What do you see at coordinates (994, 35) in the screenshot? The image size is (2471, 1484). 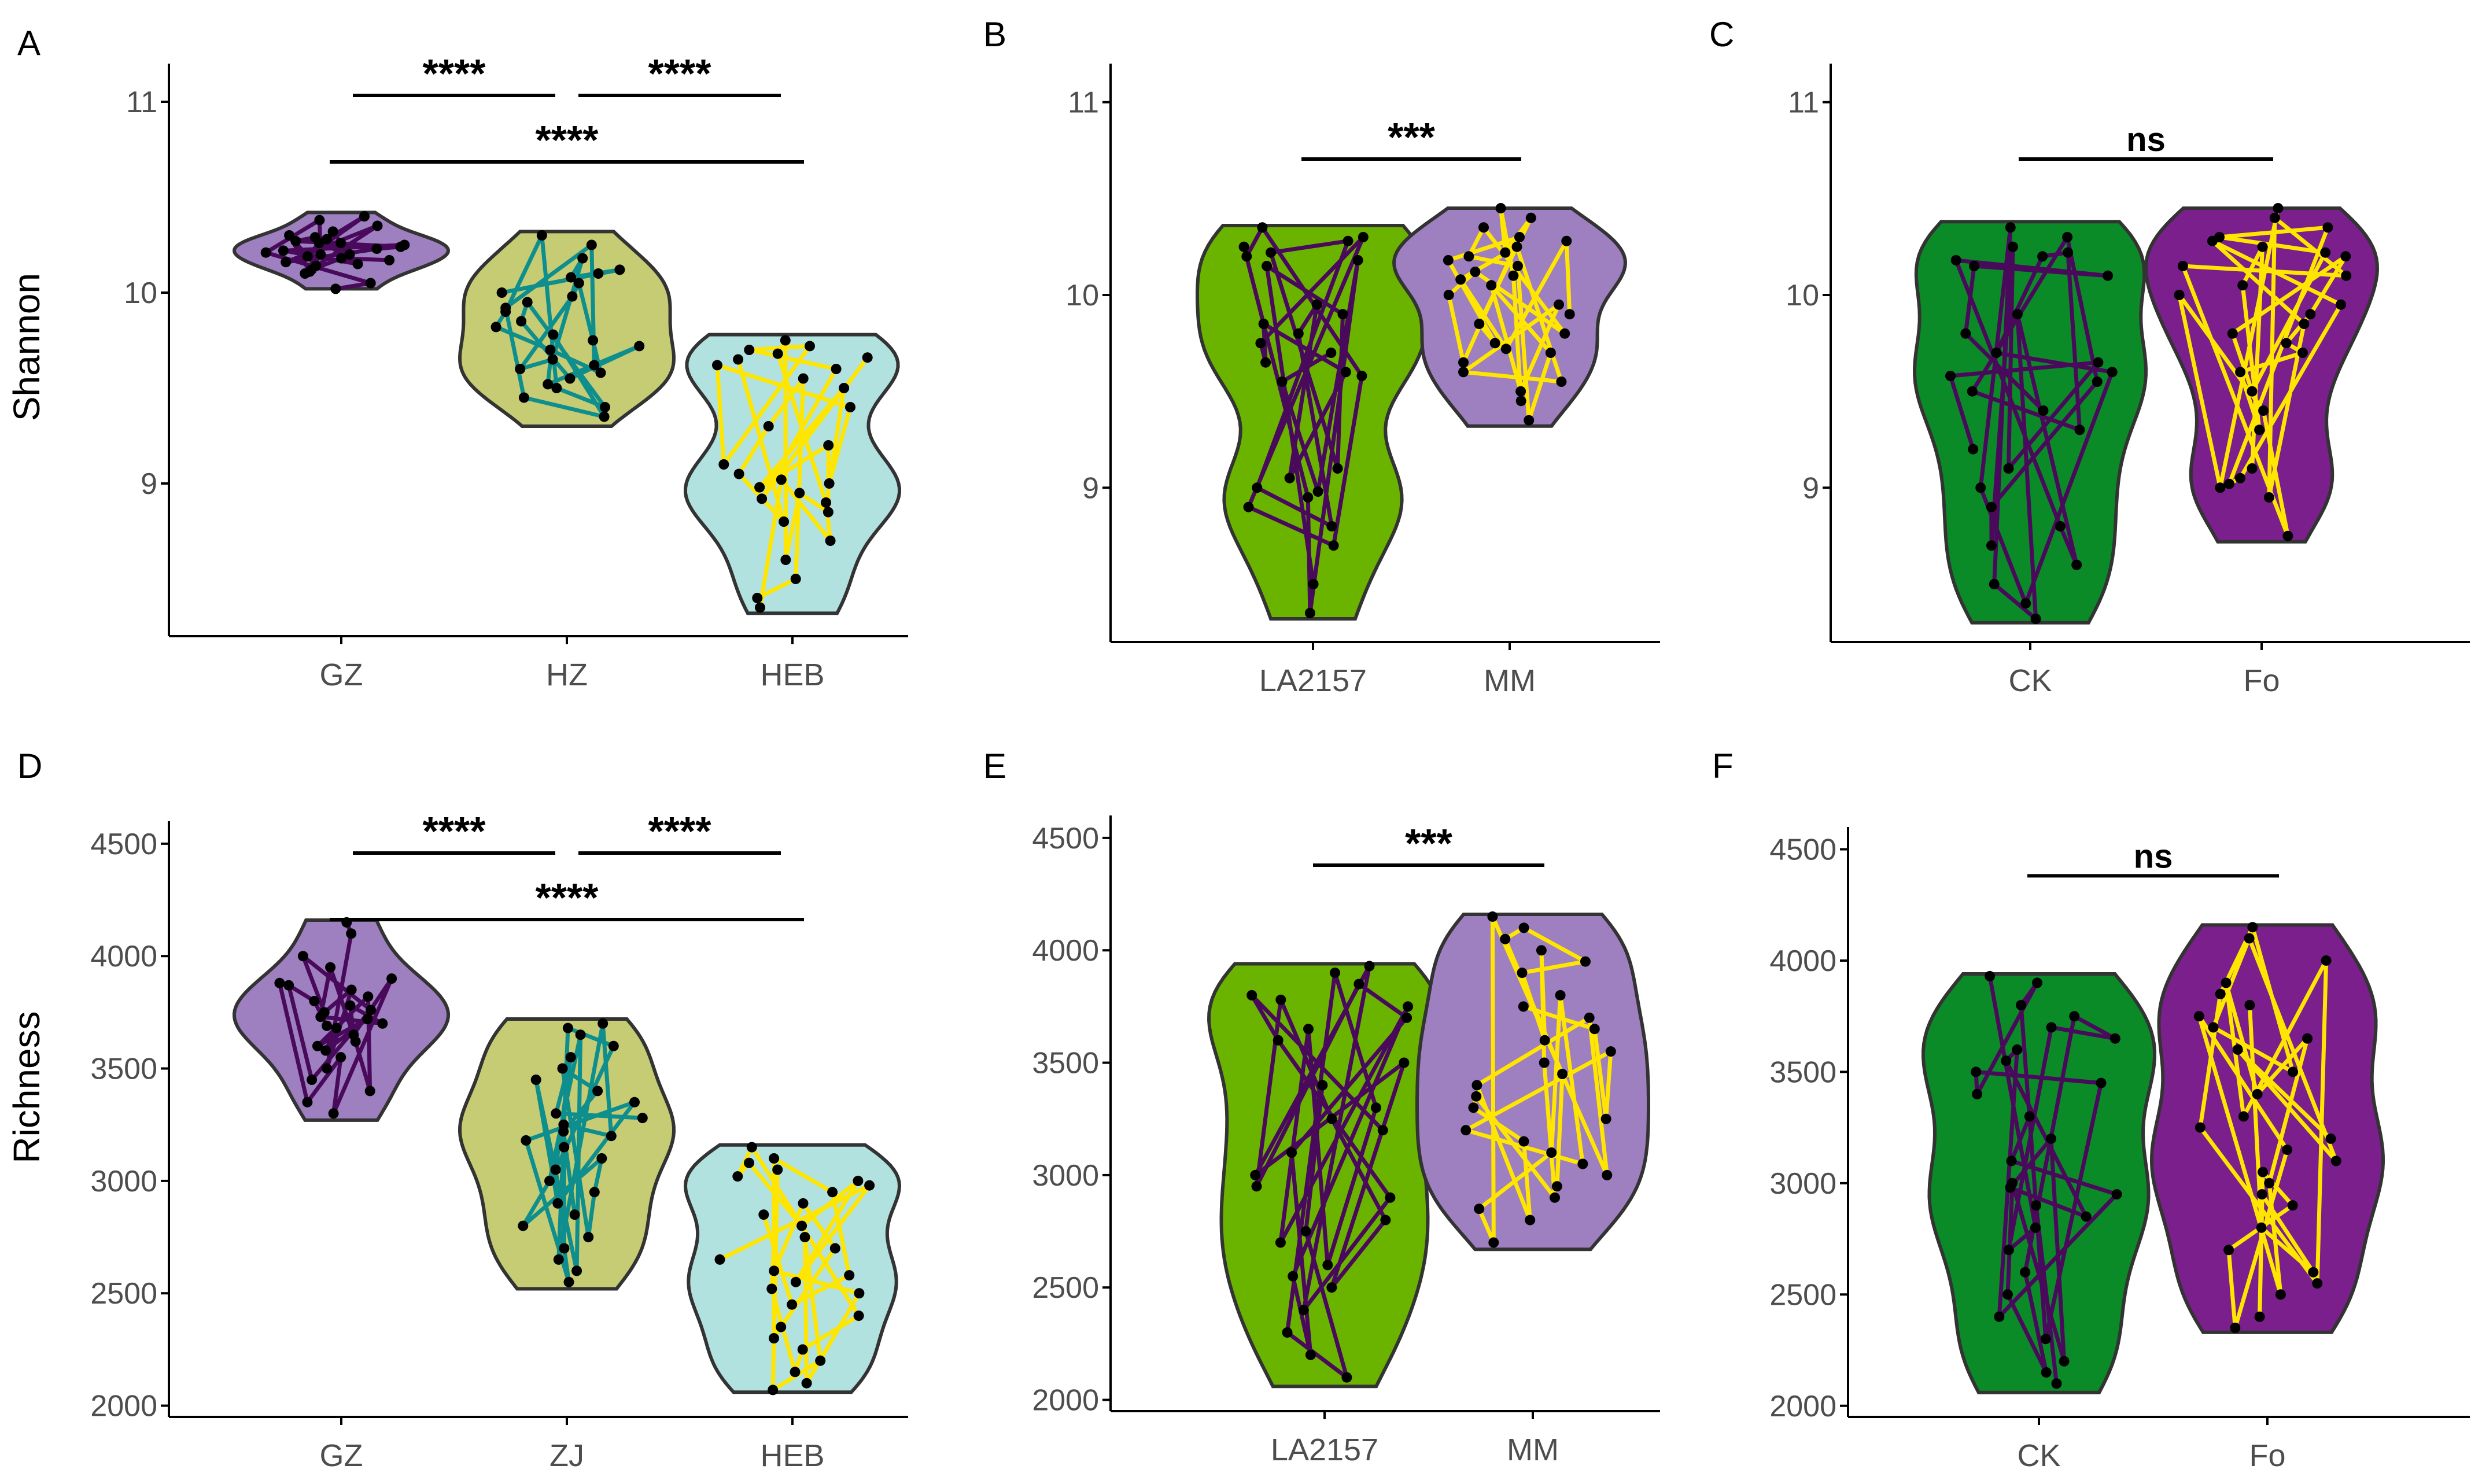 I see `panel-label-b: B` at bounding box center [994, 35].